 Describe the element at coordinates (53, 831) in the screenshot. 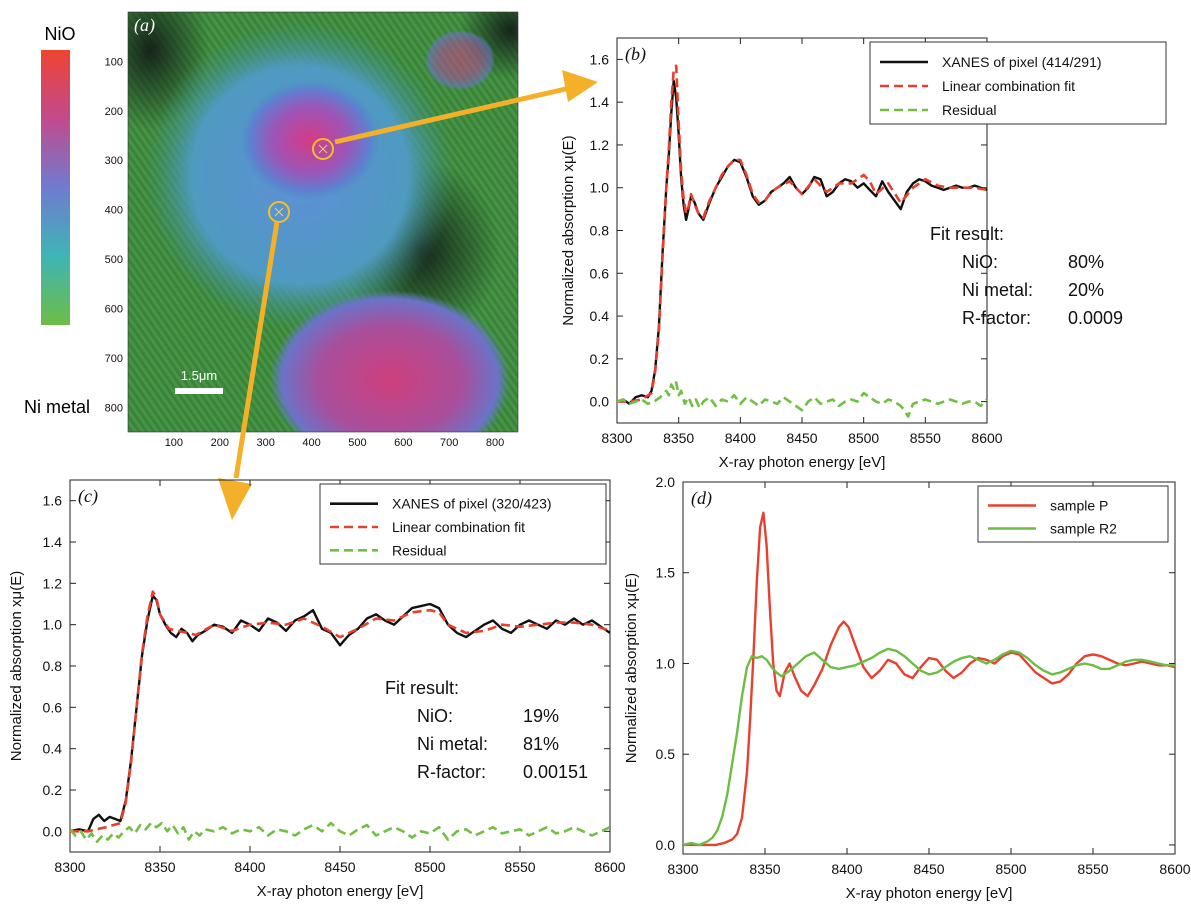

I see `y-tick-label-c: 0.0` at that location.